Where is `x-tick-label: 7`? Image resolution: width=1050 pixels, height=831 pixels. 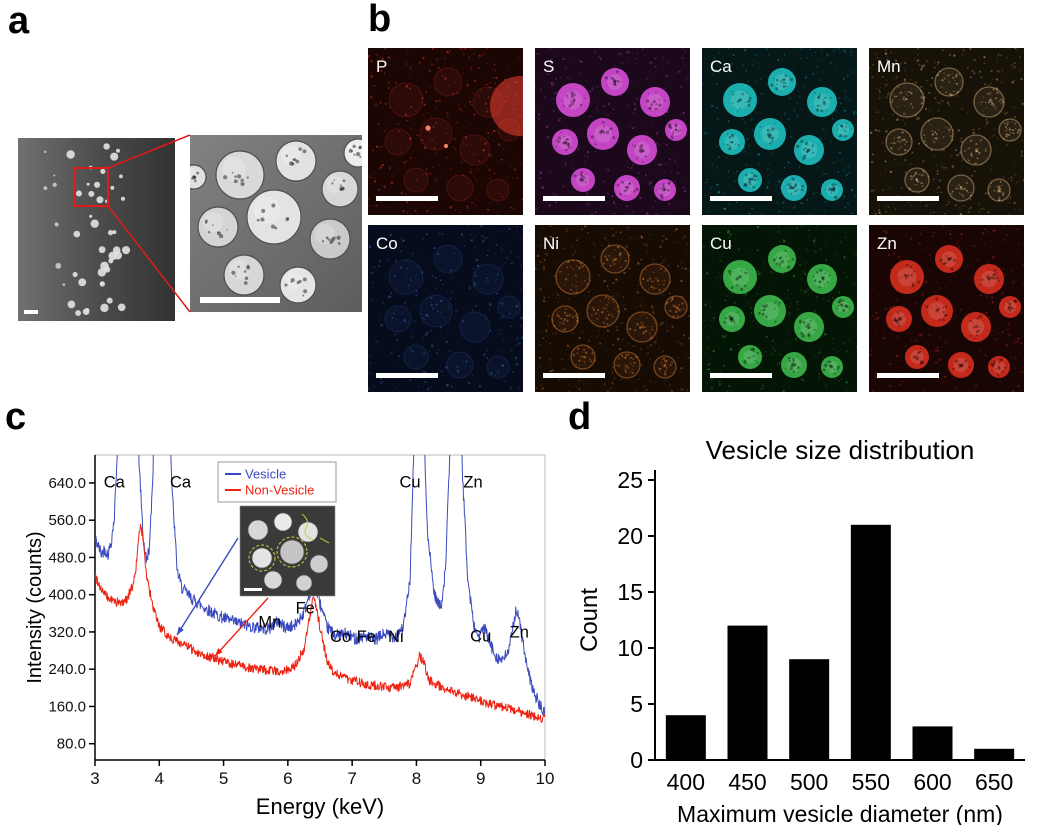 x-tick-label: 7 is located at coordinates (351, 778).